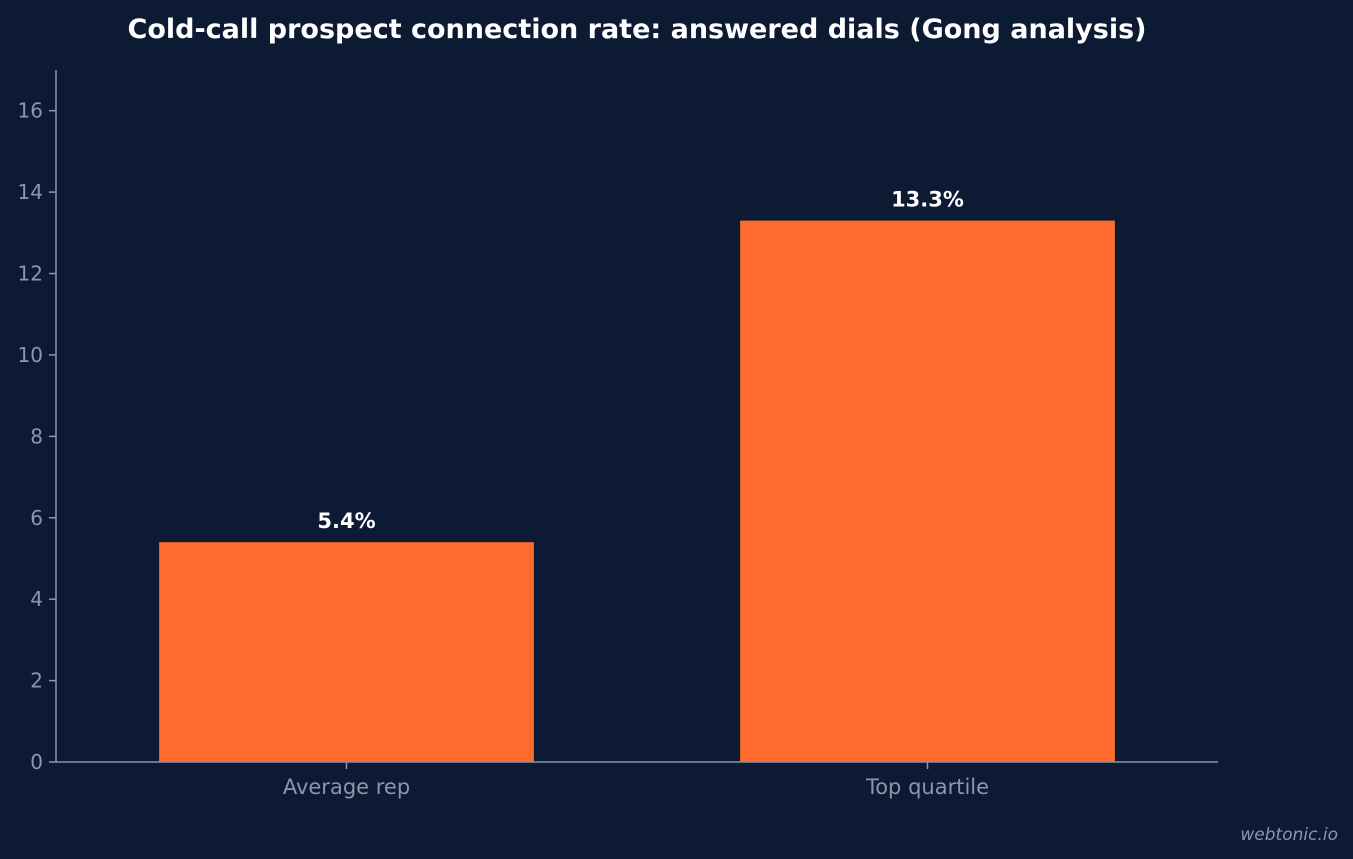 The width and height of the screenshot is (1353, 859). I want to click on data-label: 5.4%, so click(346, 521).